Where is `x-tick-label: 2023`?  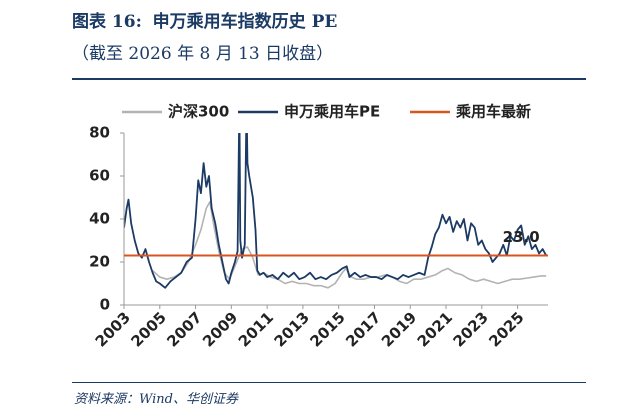 x-tick-label: 2023 is located at coordinates (471, 329).